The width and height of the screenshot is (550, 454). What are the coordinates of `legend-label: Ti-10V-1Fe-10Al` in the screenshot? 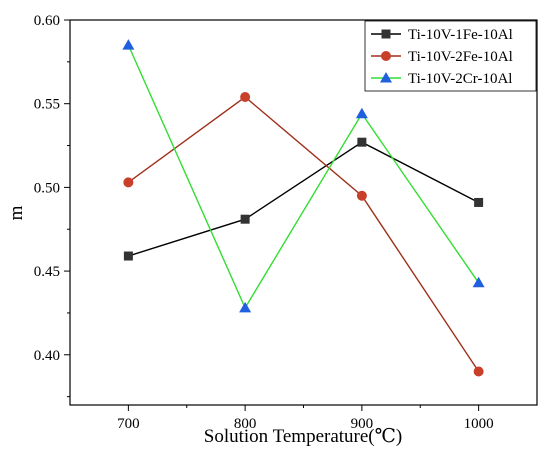 It's located at (460, 35).